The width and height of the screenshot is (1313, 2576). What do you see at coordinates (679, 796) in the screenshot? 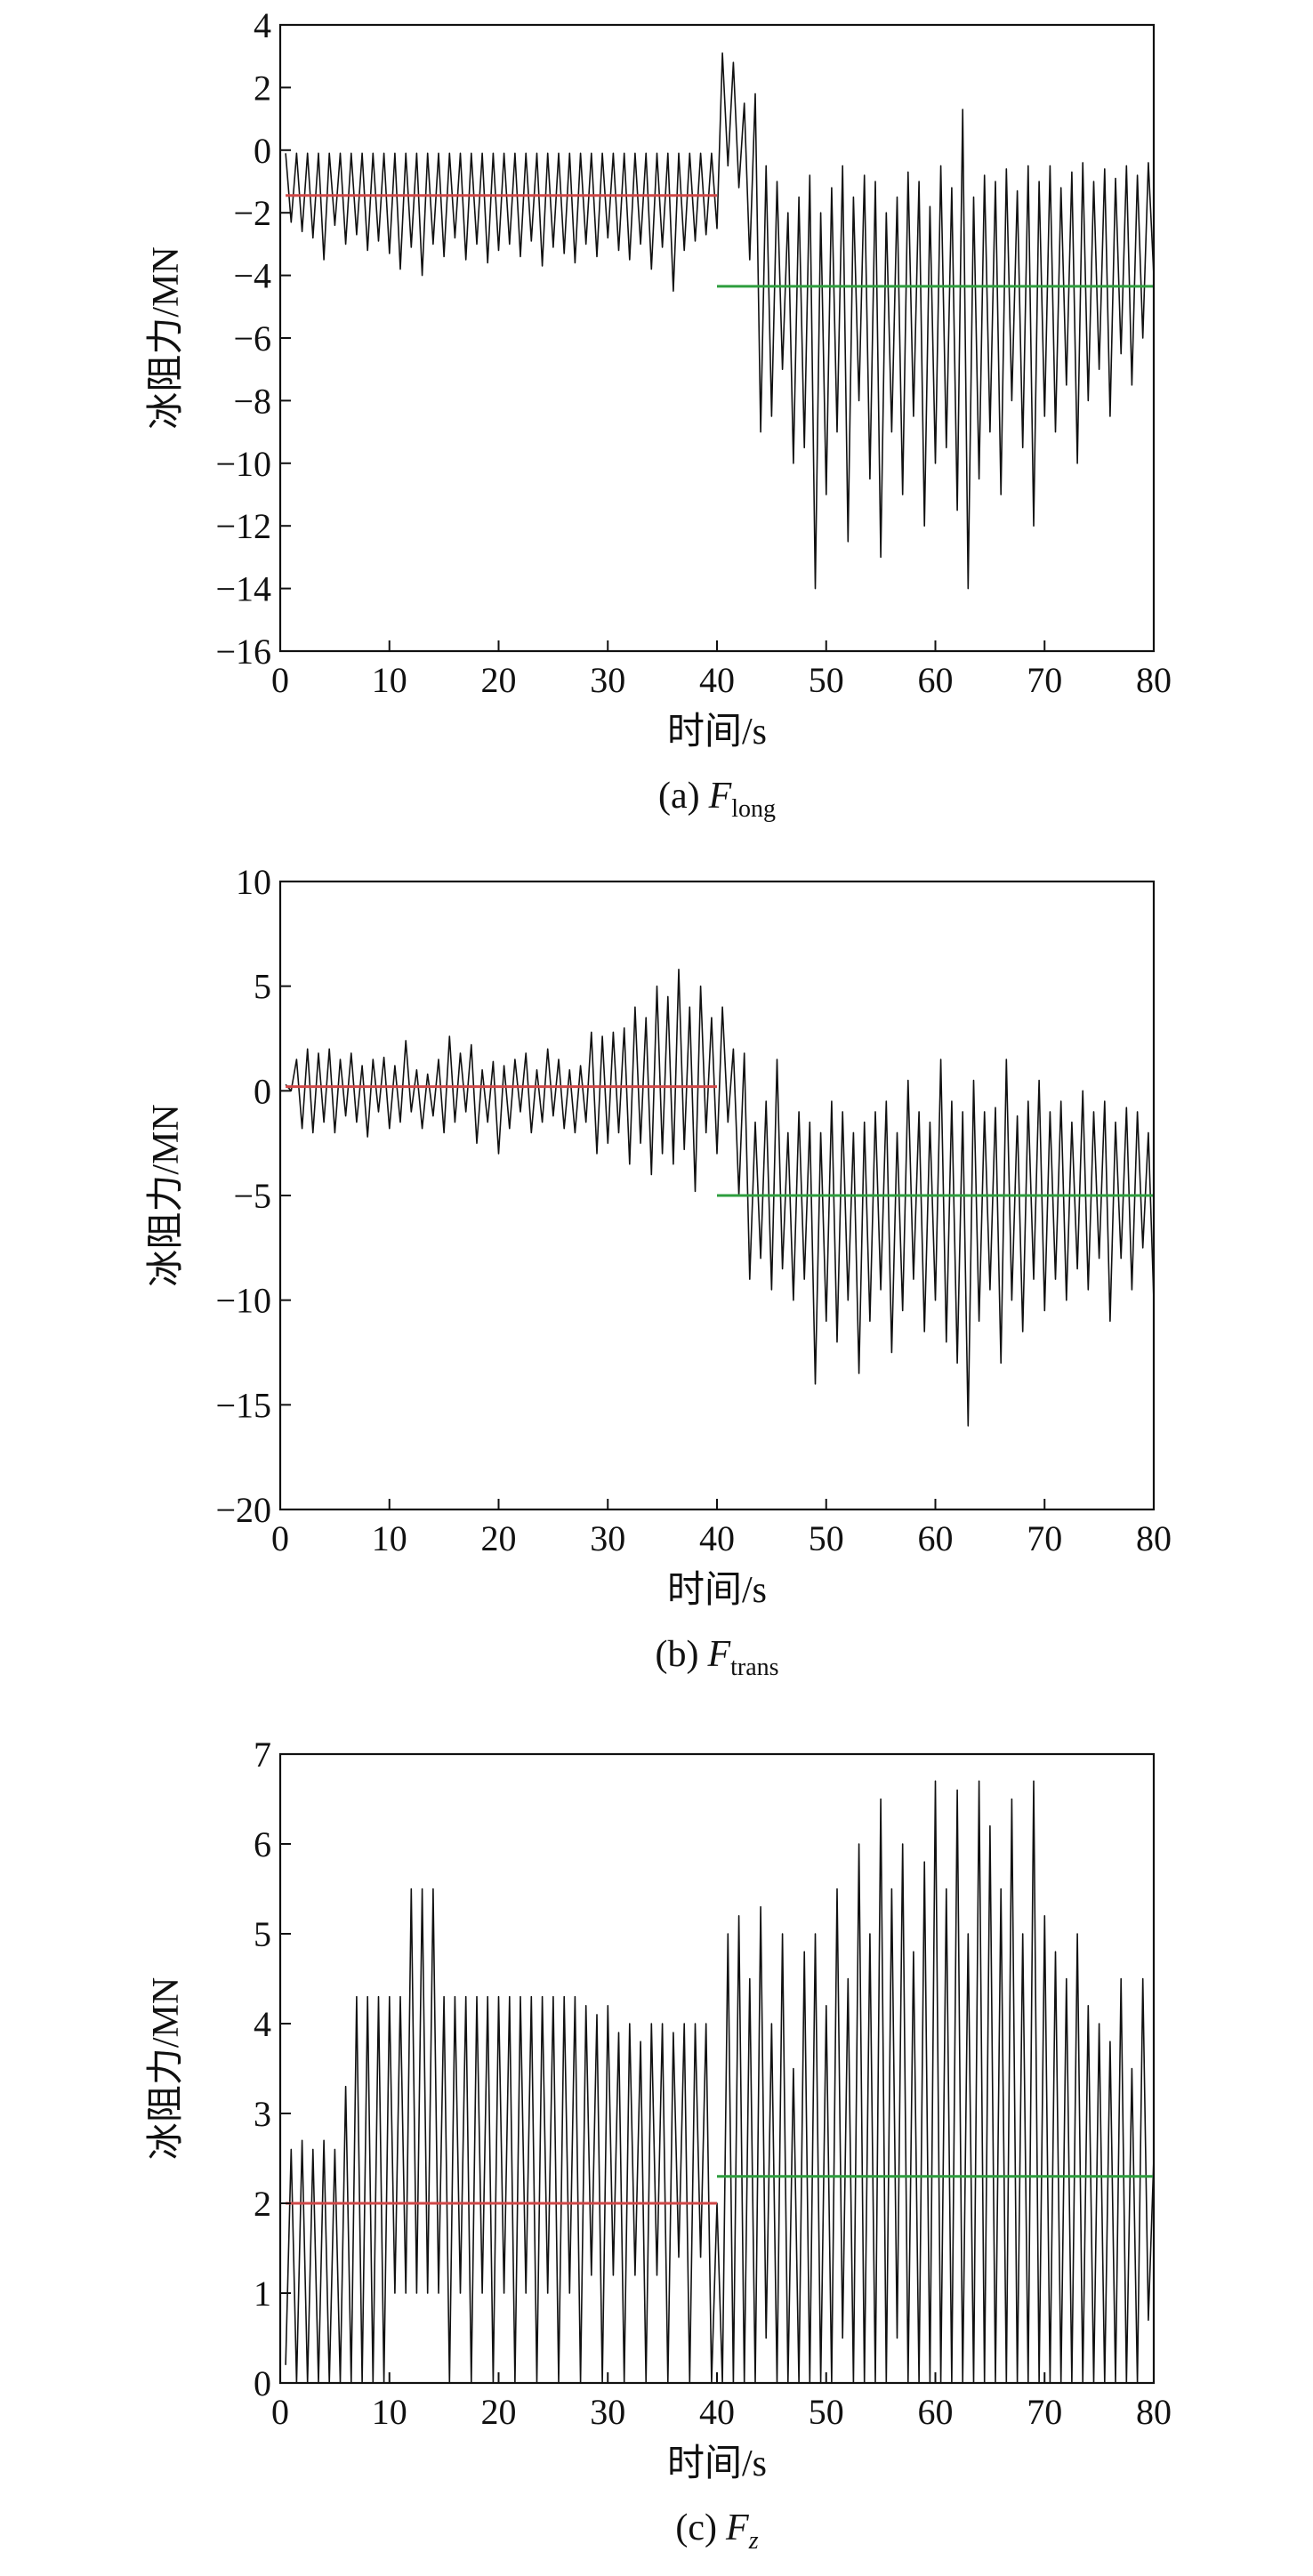
I see `caption-prefix: (a)` at bounding box center [679, 796].